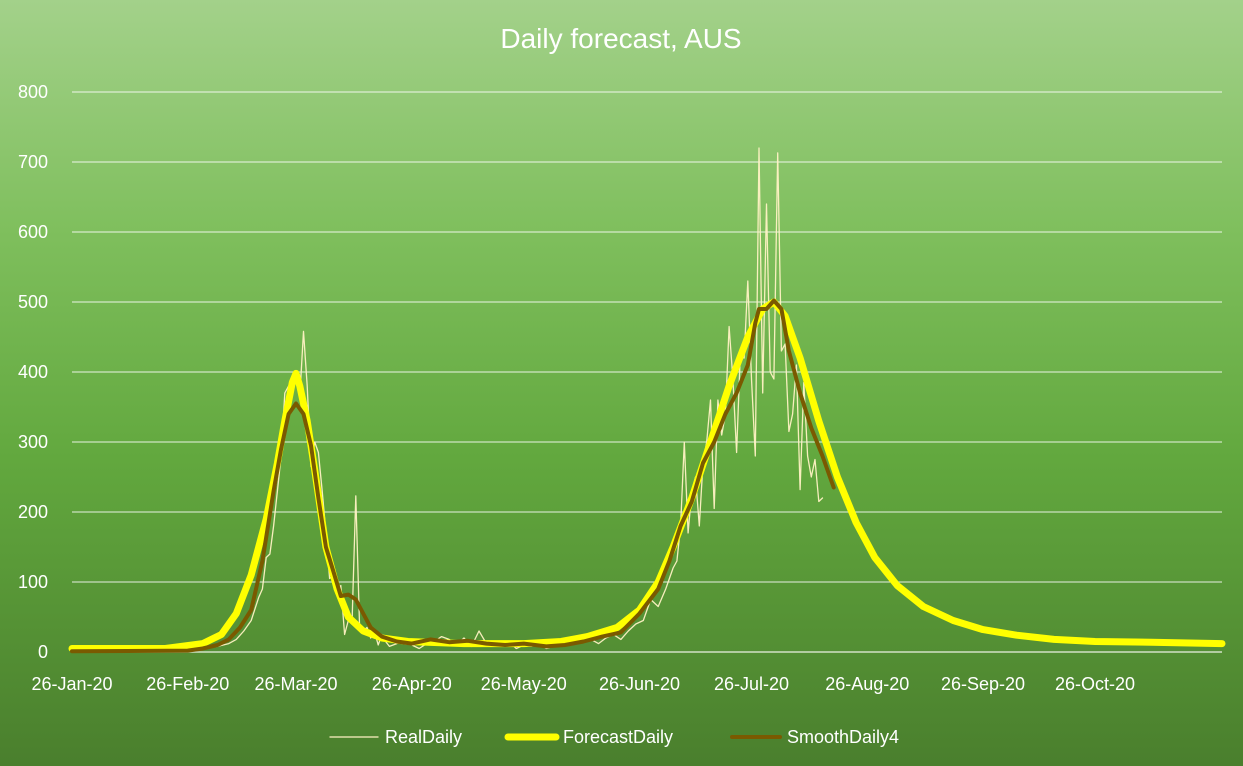 This screenshot has width=1243, height=766. What do you see at coordinates (33, 442) in the screenshot?
I see `y-tick-label: 300` at bounding box center [33, 442].